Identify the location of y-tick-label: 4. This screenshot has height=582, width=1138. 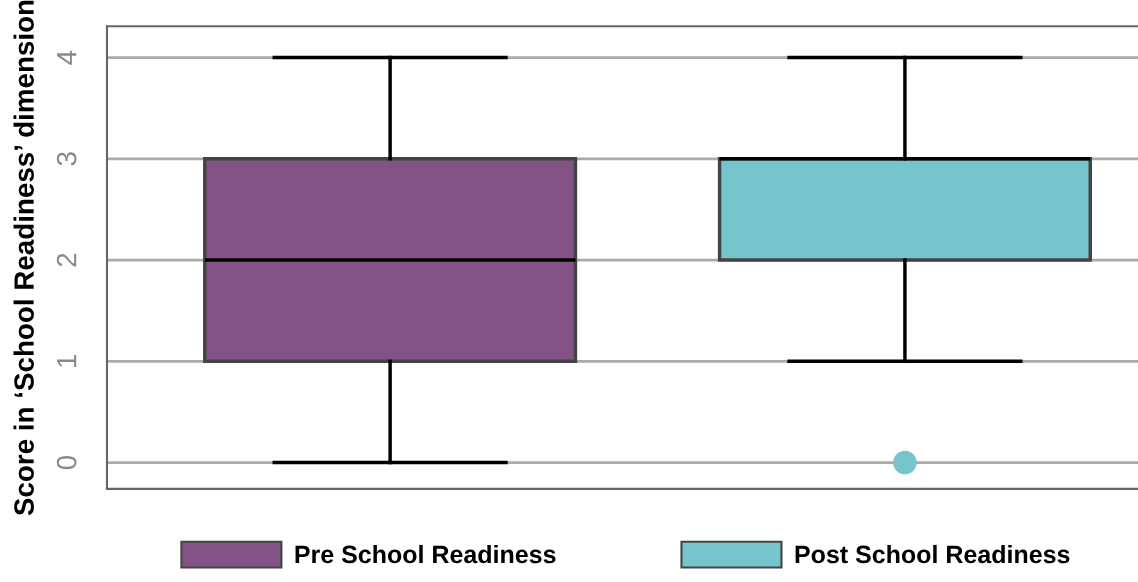
(67, 57).